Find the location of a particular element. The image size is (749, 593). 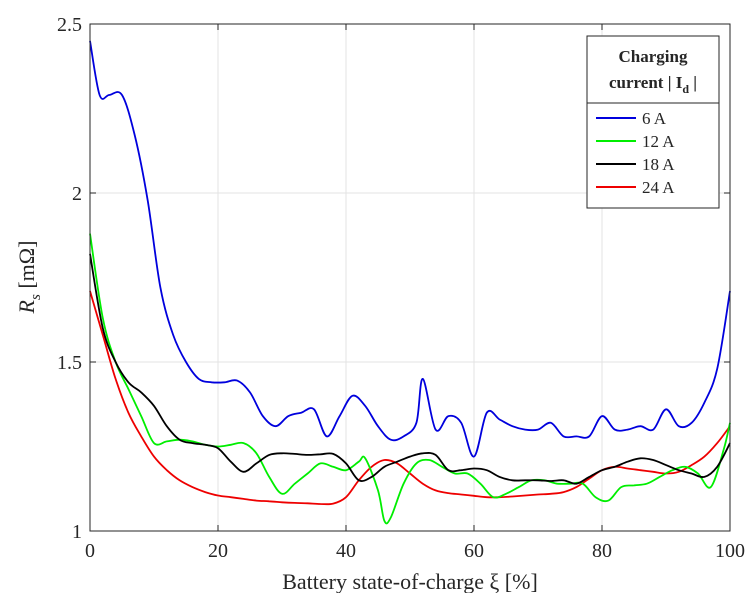

y-axis-label-subscript: s is located at coordinates (36, 297).